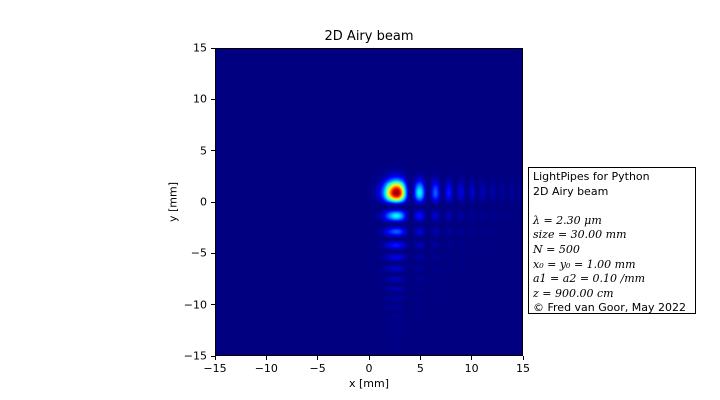 The image size is (720, 400). What do you see at coordinates (573, 293) in the screenshot?
I see `info-distance: z = 900.00 cm` at bounding box center [573, 293].